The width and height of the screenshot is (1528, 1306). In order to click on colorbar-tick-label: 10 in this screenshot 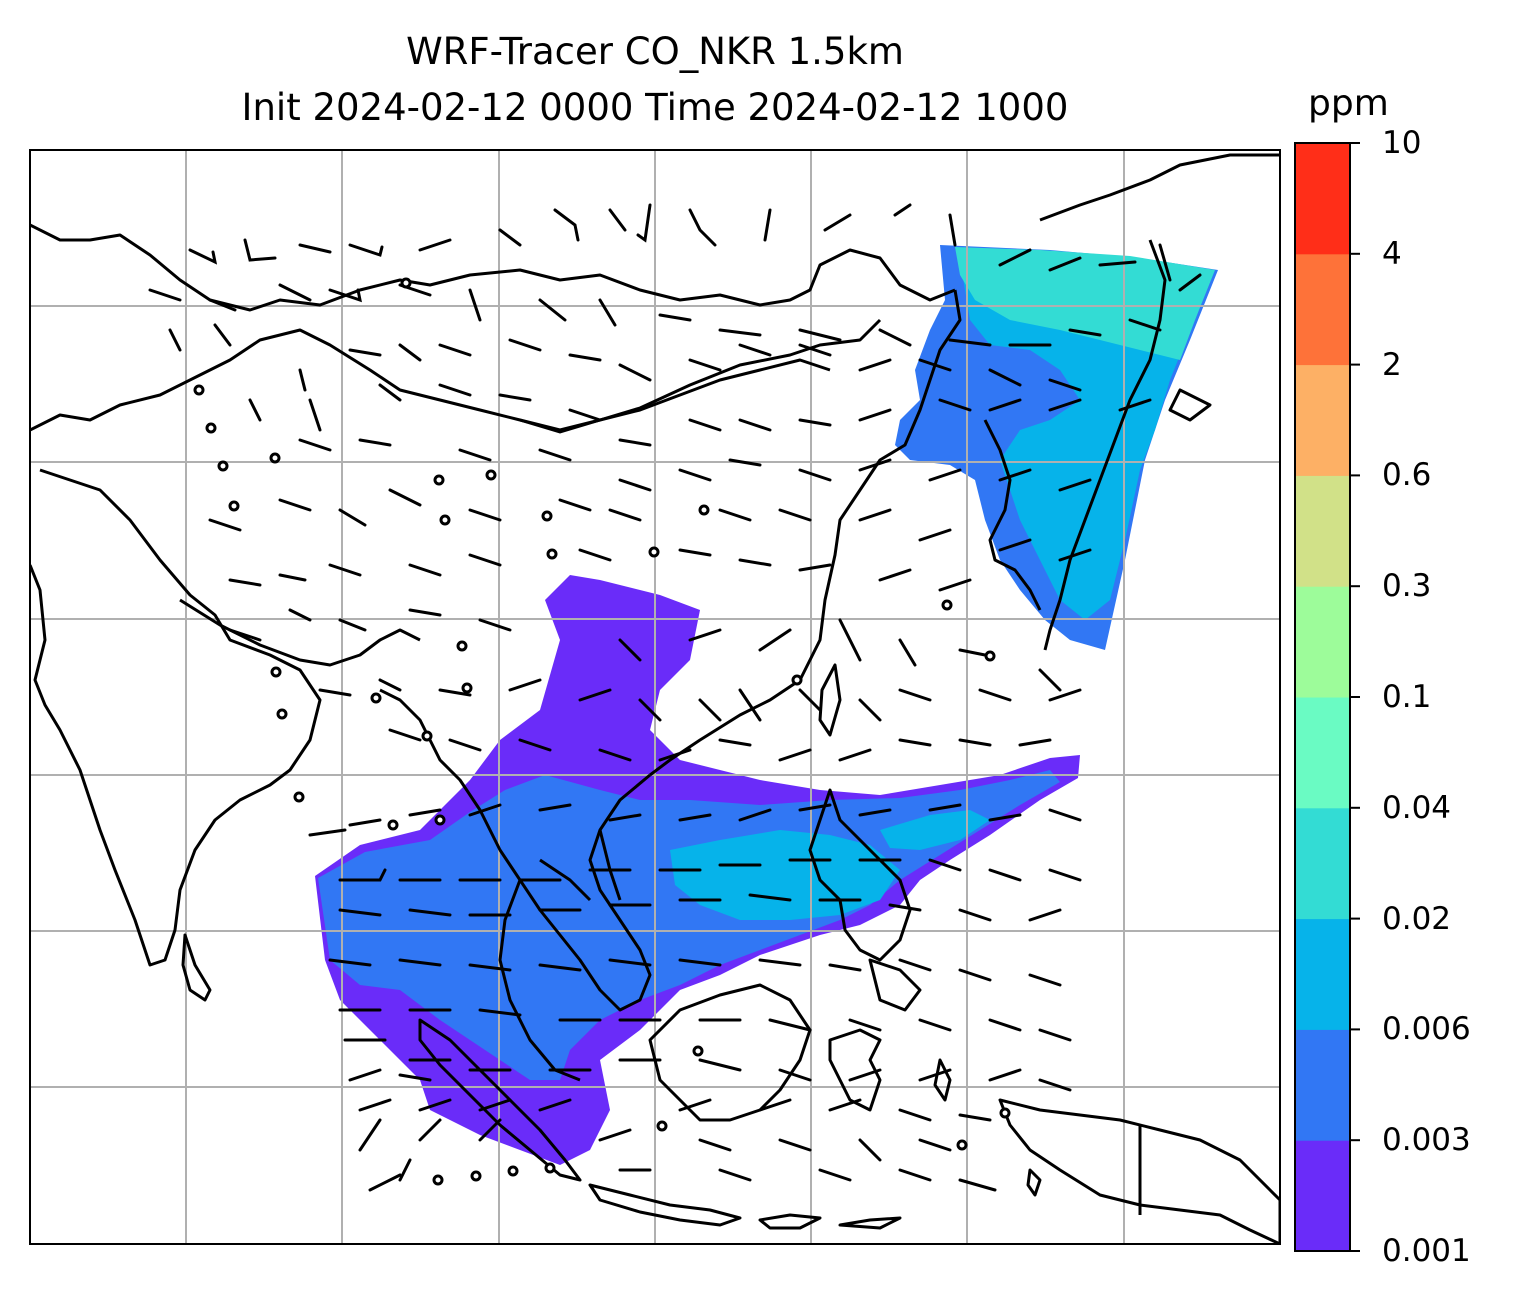, I will do `click(1402, 143)`.